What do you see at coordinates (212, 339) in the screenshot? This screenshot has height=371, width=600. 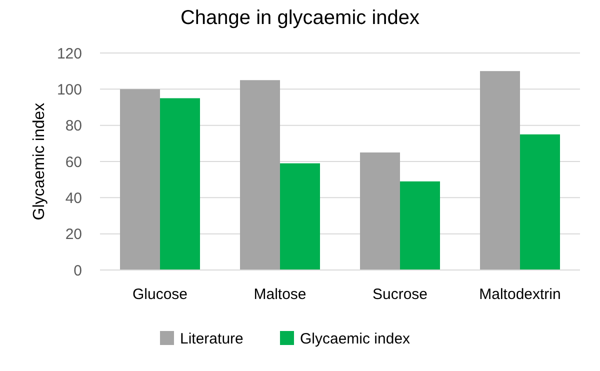 I see `legend-label: Literature` at bounding box center [212, 339].